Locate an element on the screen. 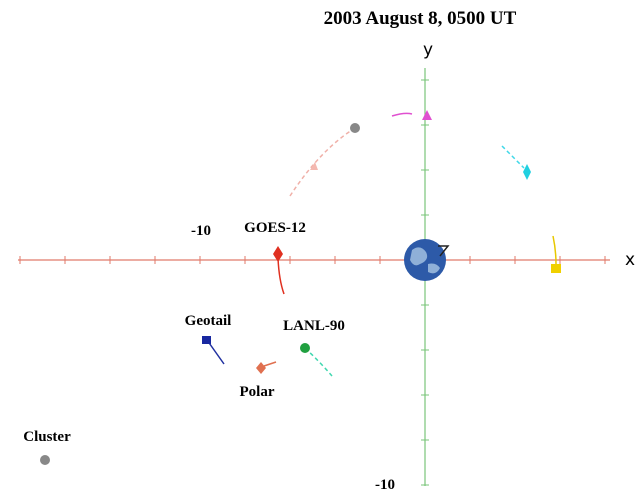  satellite-label: Geotail is located at coordinates (208, 321).